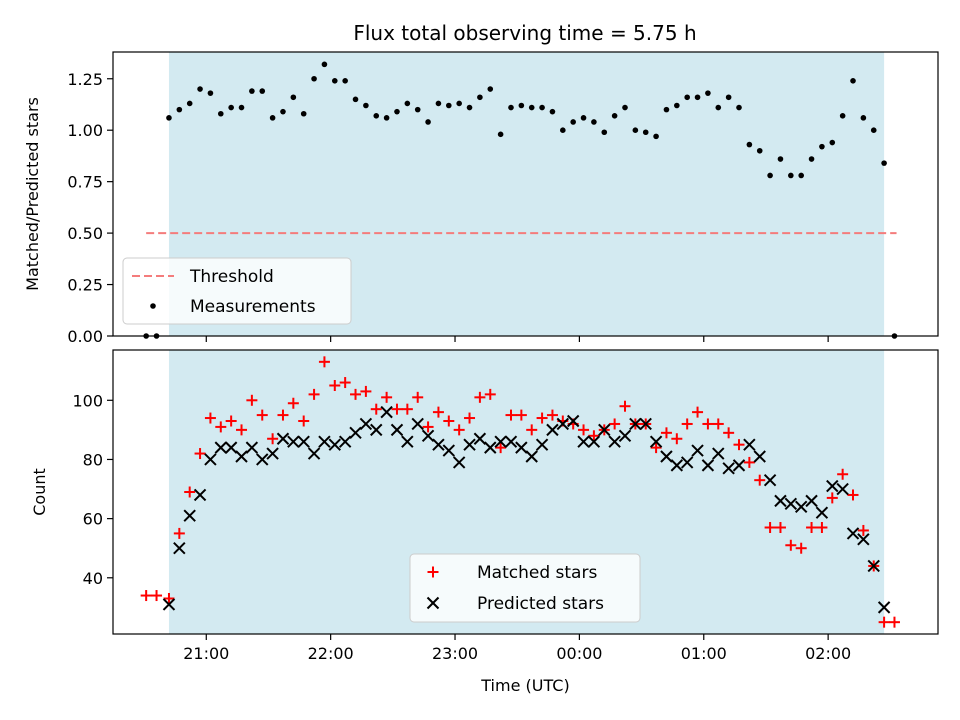  What do you see at coordinates (253, 307) in the screenshot?
I see `legend-measurements-label: Measurements` at bounding box center [253, 307].